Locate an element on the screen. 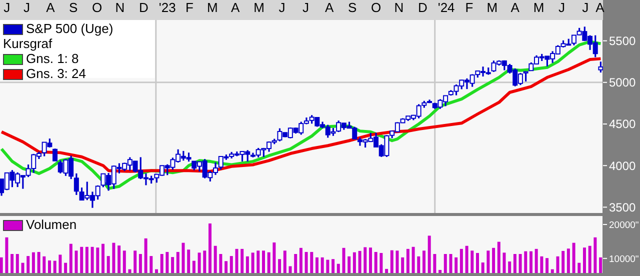 The height and width of the screenshot is (276, 640). y-tick-label: 5500 is located at coordinates (622, 41).